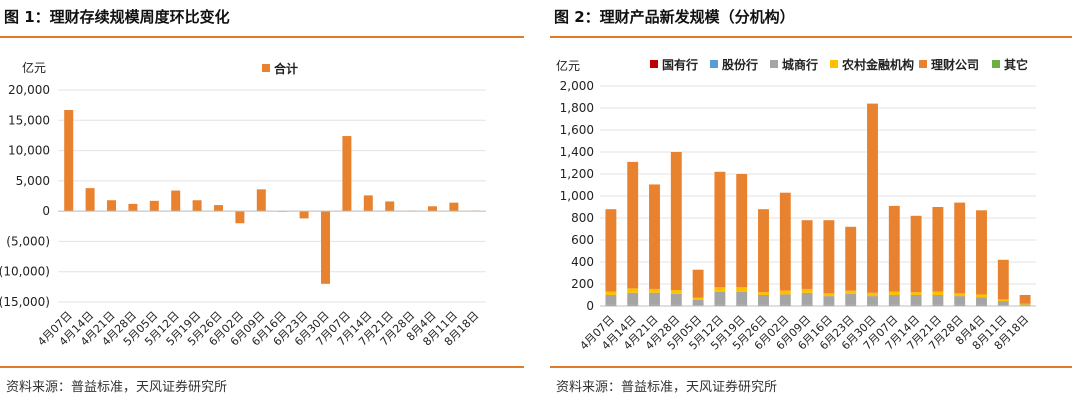  Describe the element at coordinates (29, 120) in the screenshot. I see `left-ytick-label: 15,000` at that location.